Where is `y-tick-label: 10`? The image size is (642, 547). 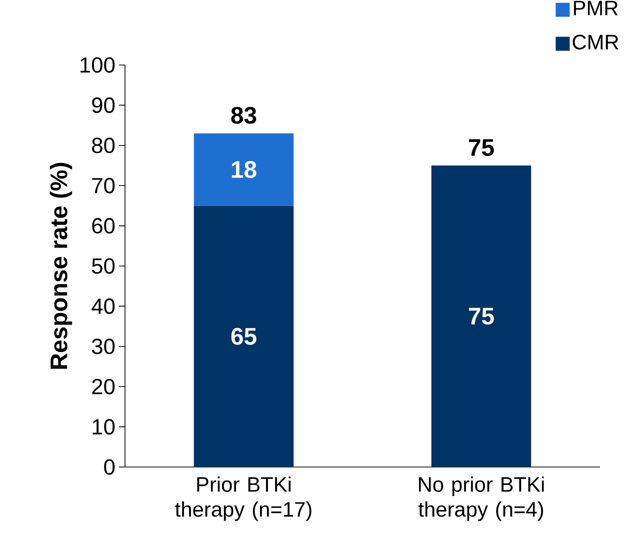
y-tick-label: 10 is located at coordinates (103, 427).